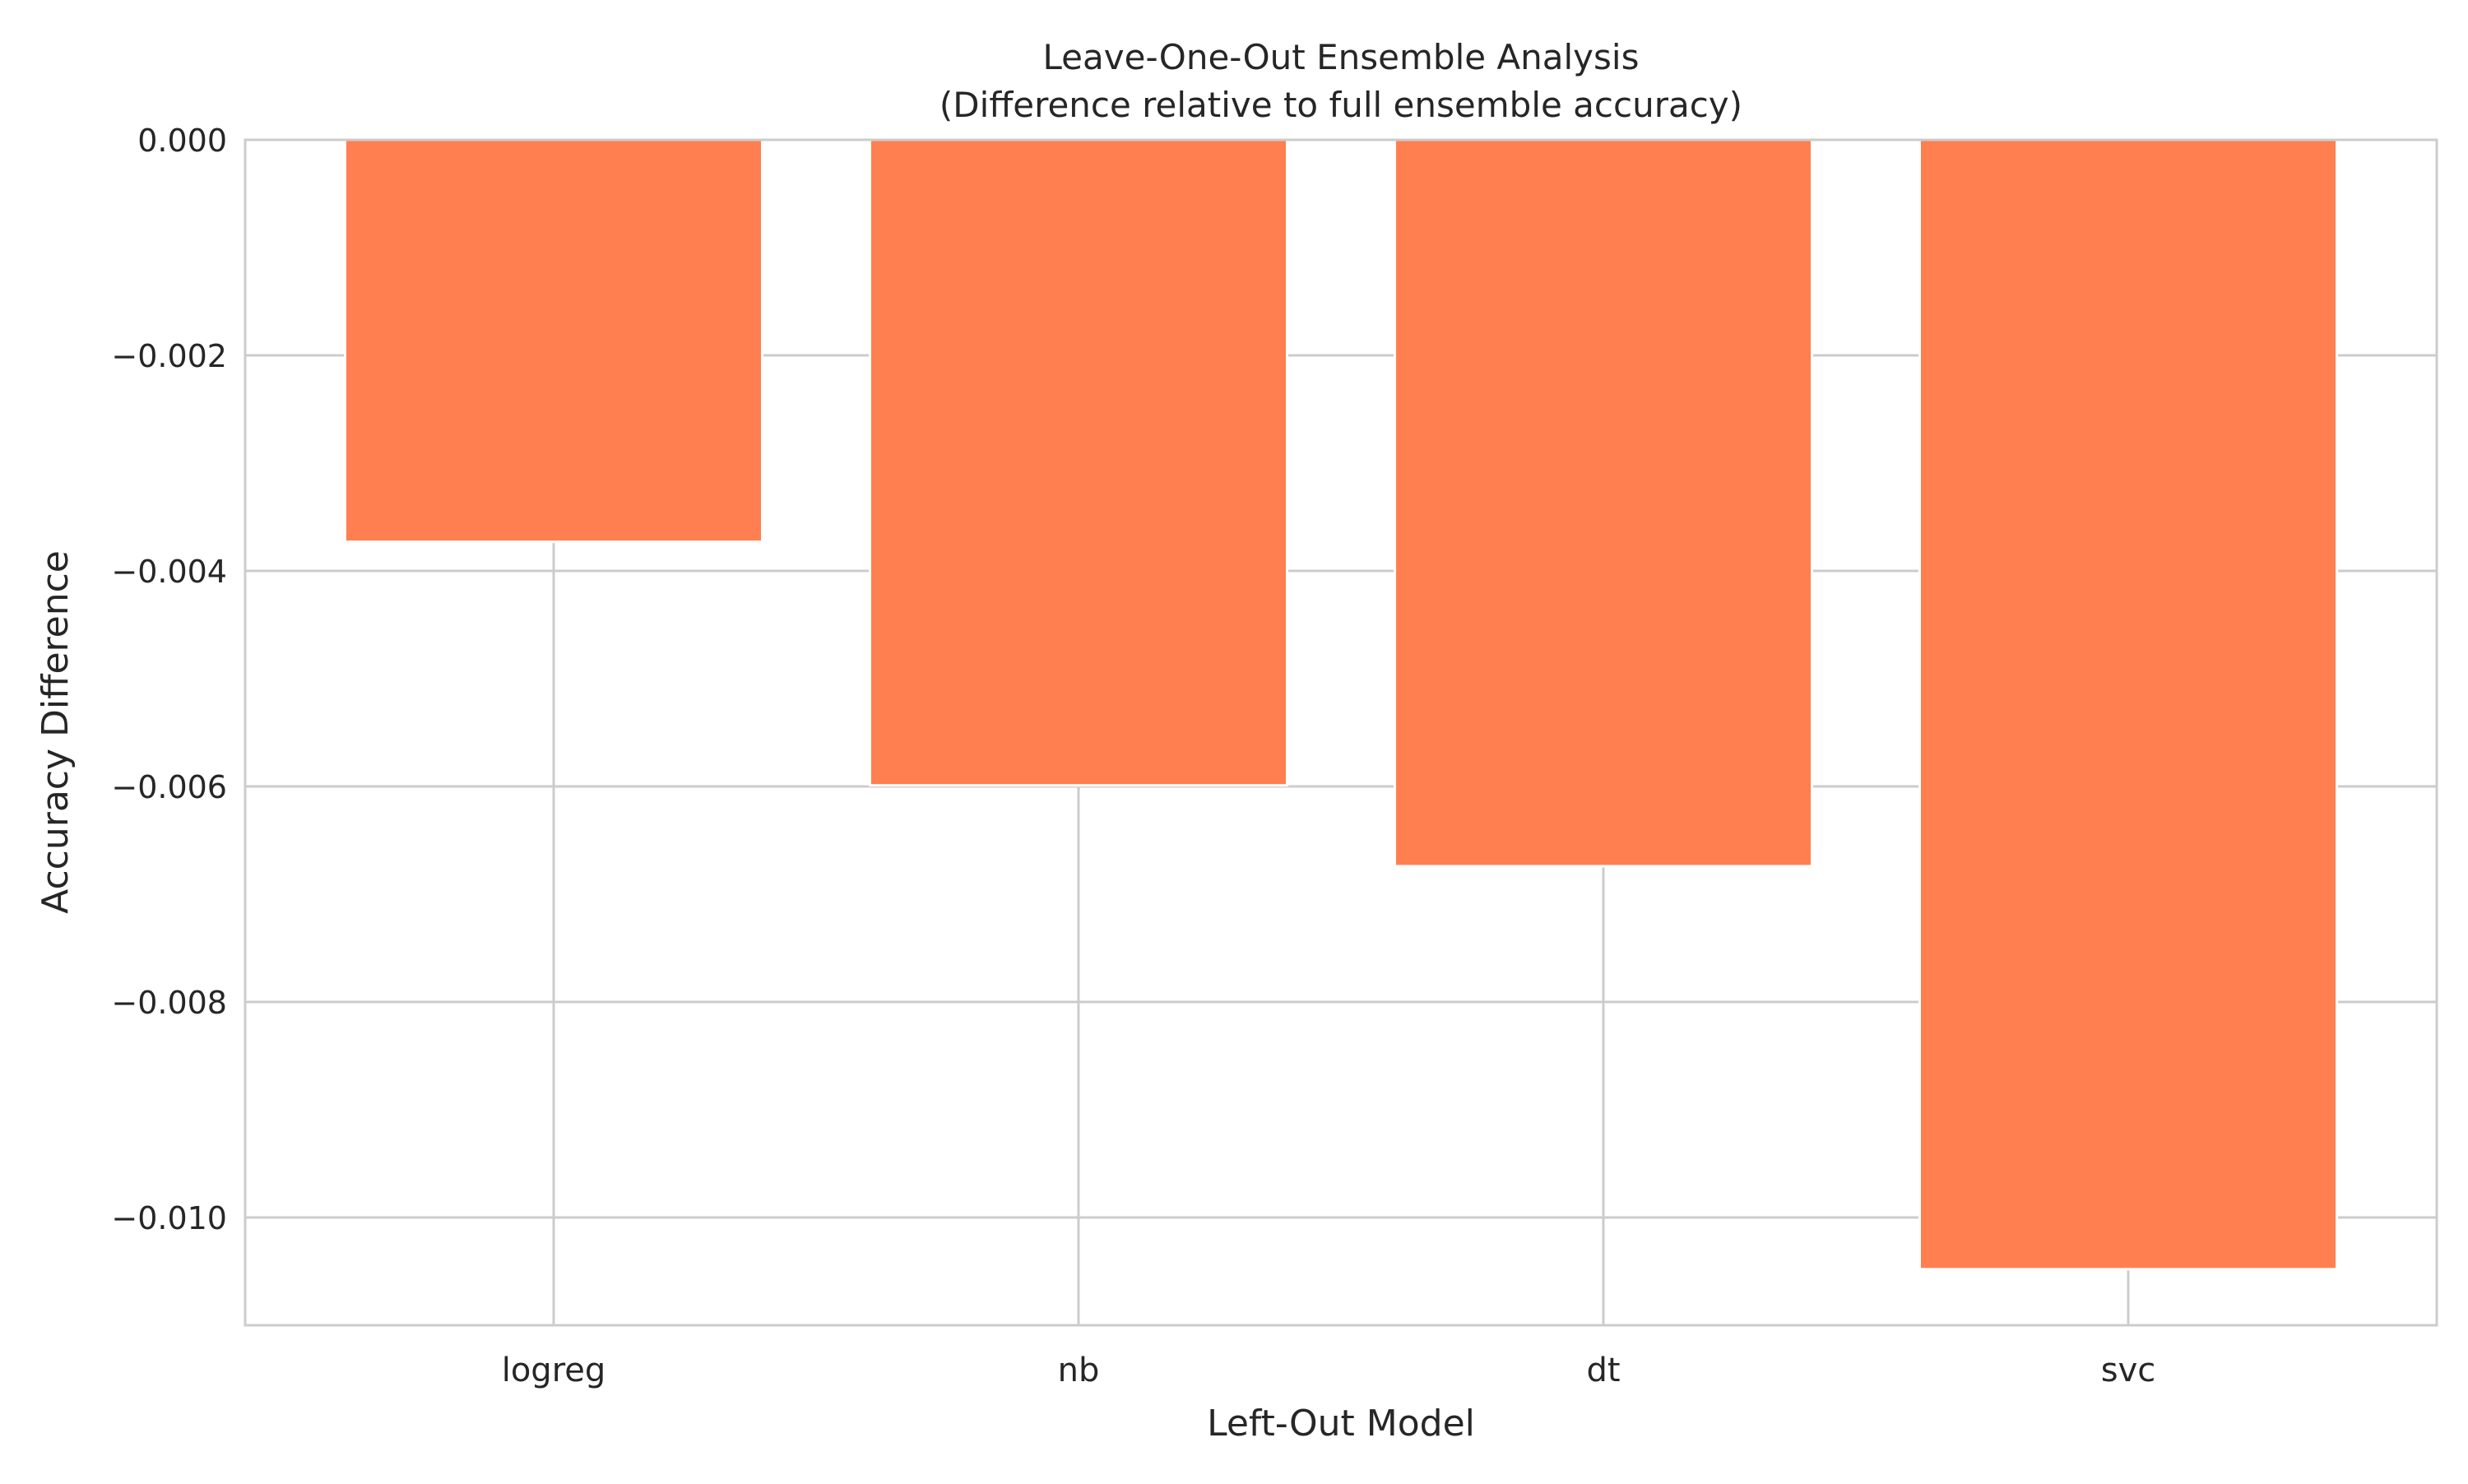 This screenshot has height=1484, width=2468. I want to click on y-tick-label: −0.006, so click(169, 787).